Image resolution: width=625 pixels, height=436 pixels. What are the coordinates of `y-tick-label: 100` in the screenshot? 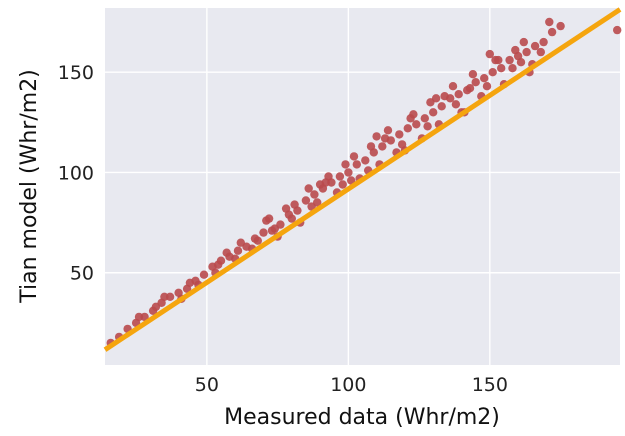 It's located at (76, 173).